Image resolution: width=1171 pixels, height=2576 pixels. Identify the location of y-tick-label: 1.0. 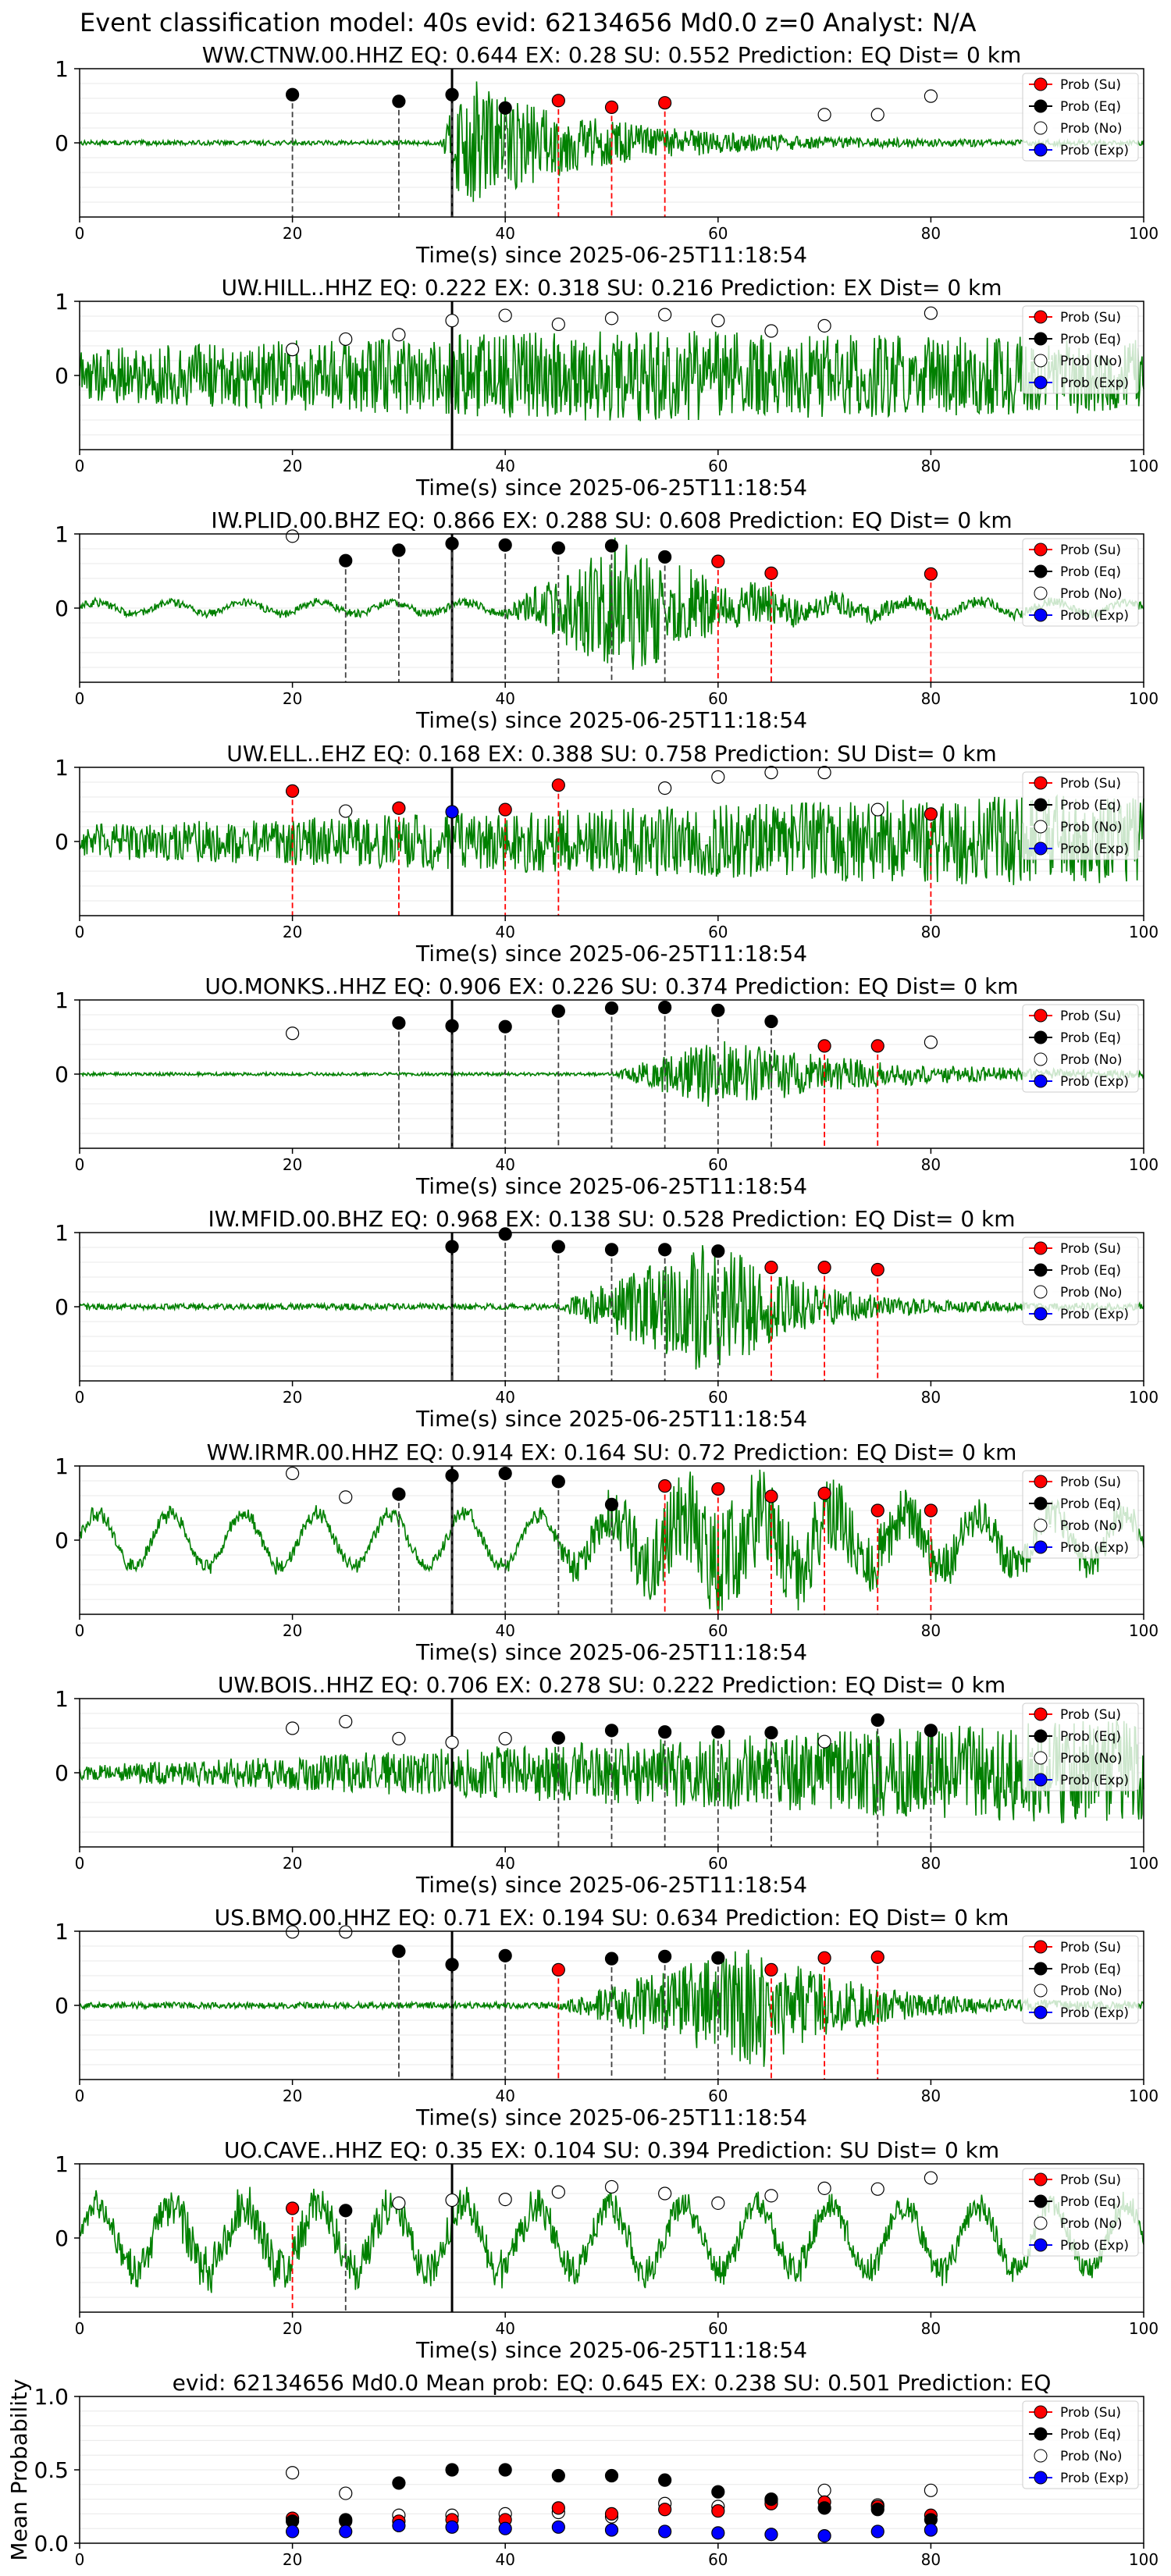
(51, 2397).